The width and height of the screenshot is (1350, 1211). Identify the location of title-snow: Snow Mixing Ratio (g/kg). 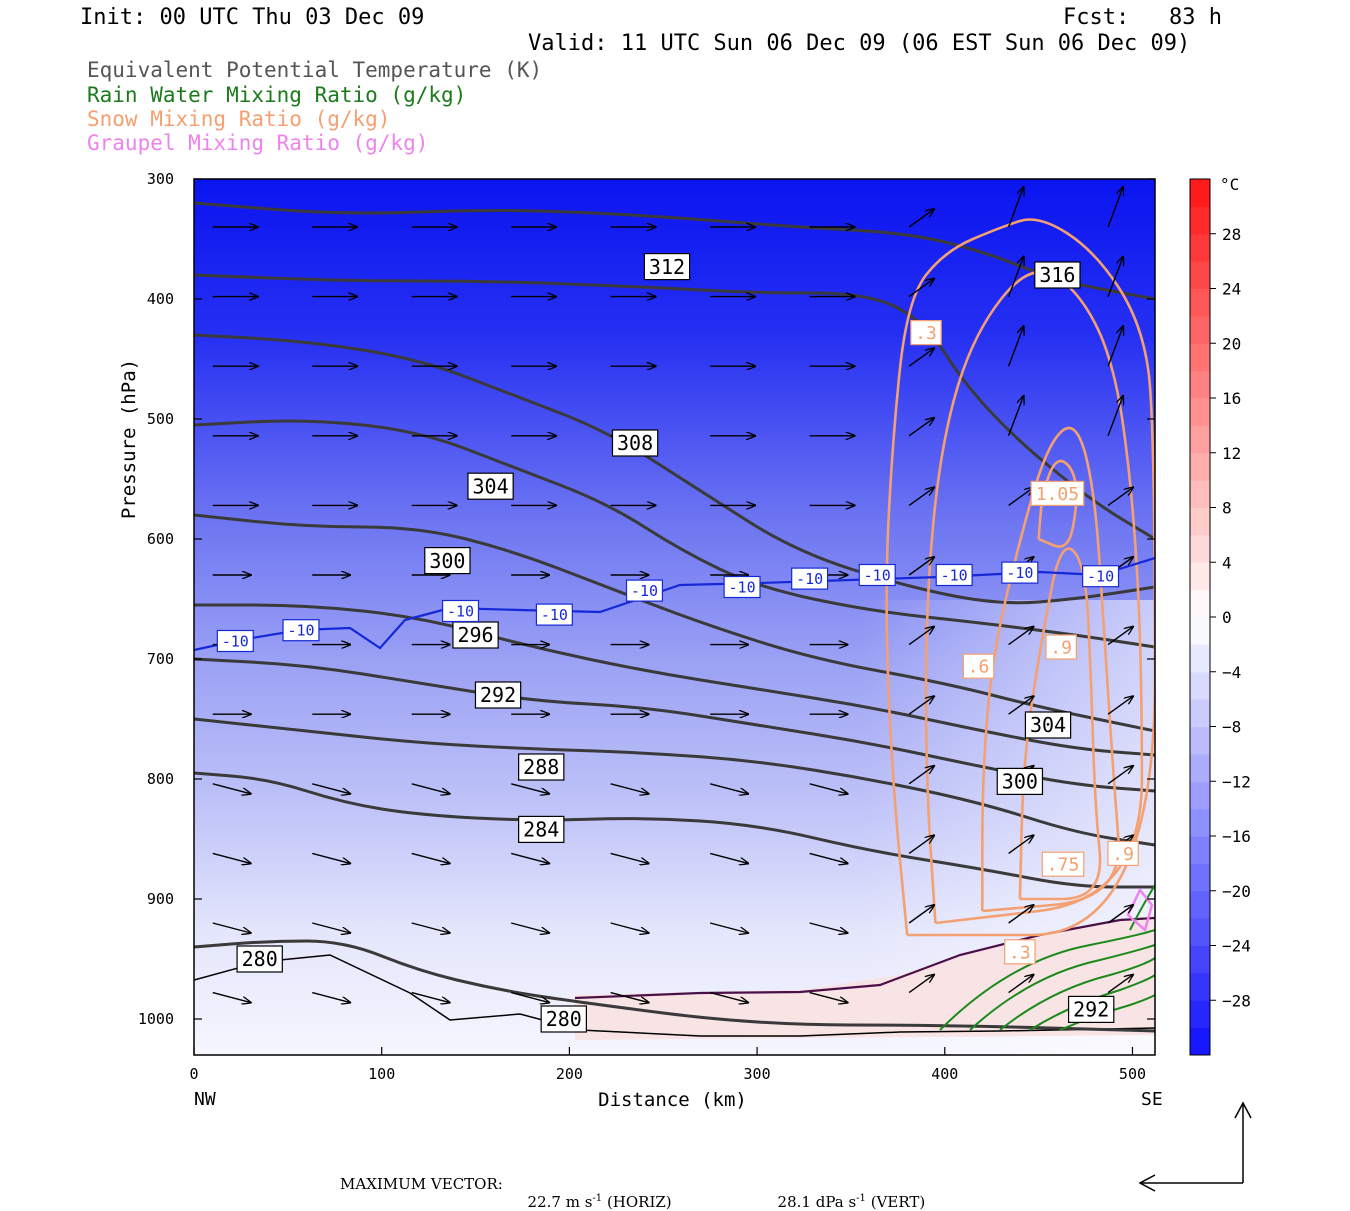
(239, 119).